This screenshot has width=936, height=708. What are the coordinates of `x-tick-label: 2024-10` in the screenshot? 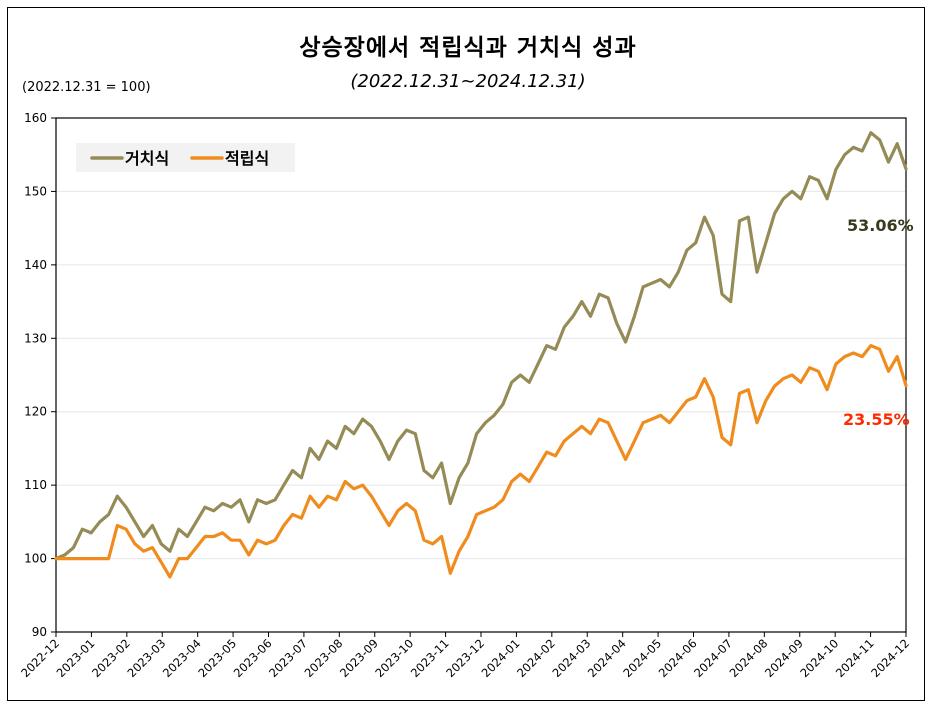 It's located at (819, 658).